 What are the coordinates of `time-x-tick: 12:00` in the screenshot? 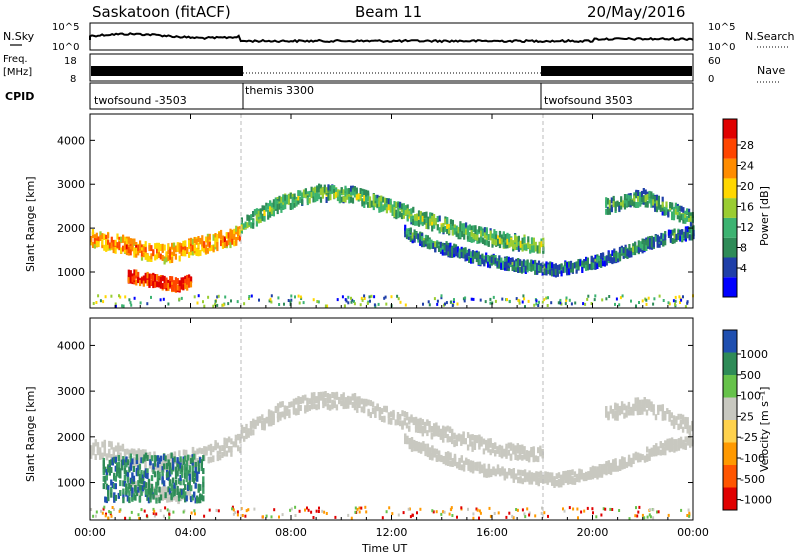 It's located at (392, 532).